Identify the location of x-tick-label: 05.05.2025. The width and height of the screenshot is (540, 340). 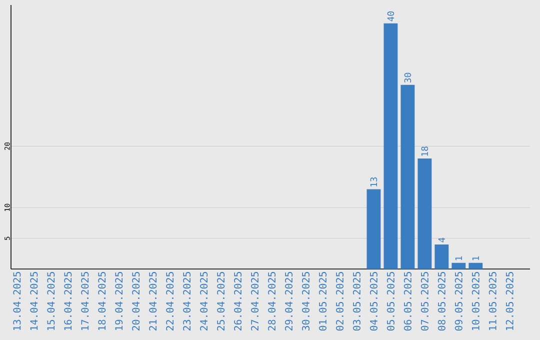
(390, 301).